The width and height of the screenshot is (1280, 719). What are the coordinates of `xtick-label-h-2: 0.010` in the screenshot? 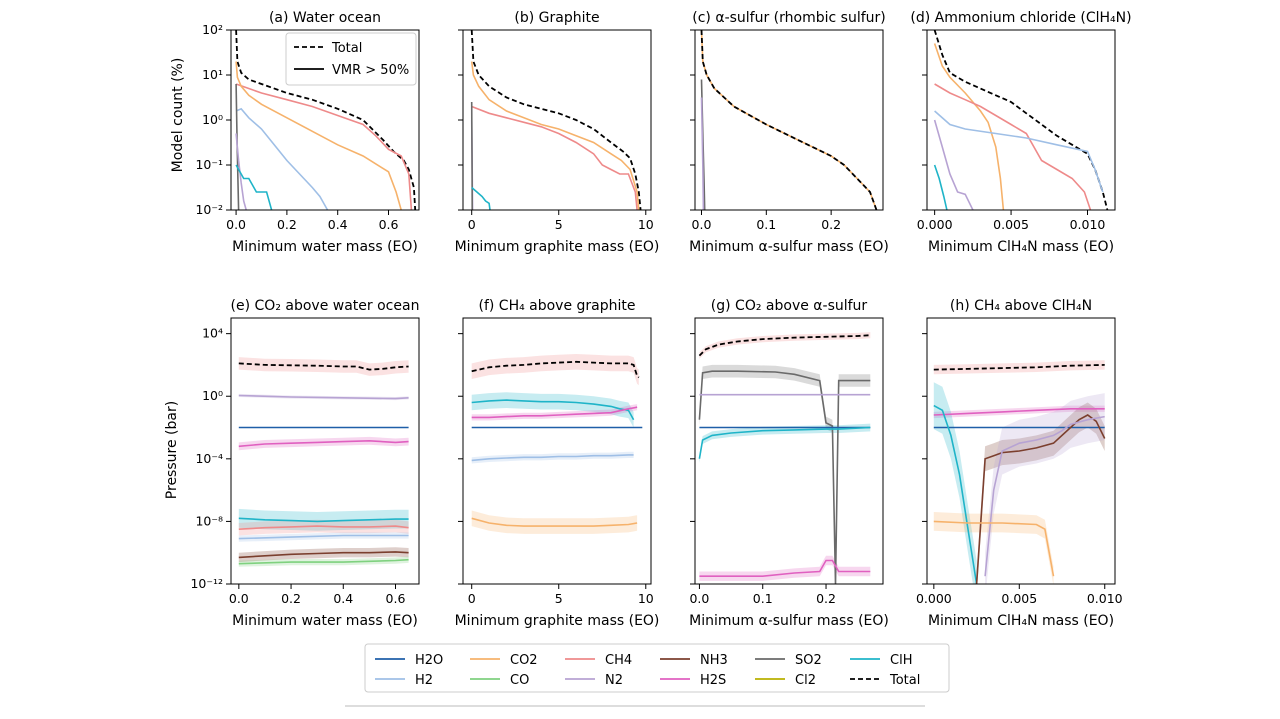 It's located at (1105, 598).